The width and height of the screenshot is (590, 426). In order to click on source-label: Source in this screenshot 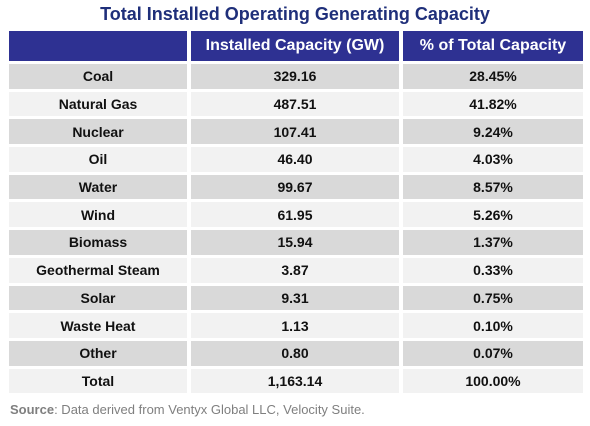, I will do `click(32, 409)`.